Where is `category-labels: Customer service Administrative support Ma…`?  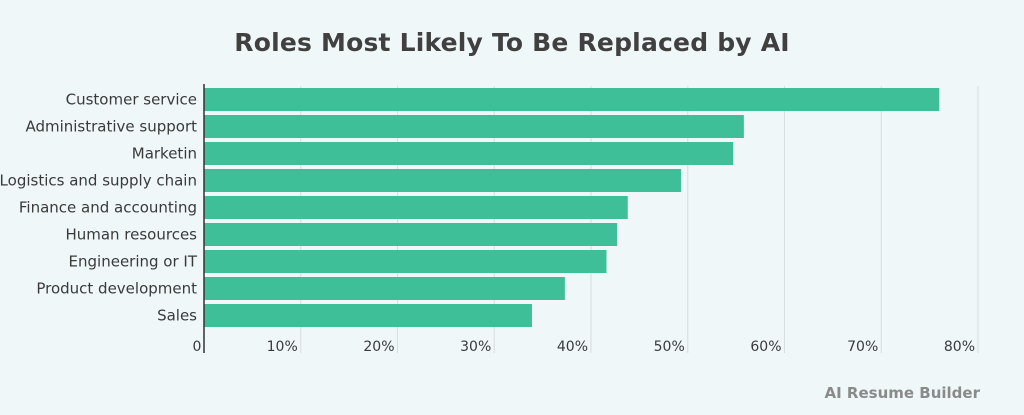
category-labels: Customer service Administrative support Ma… is located at coordinates (99, 208).